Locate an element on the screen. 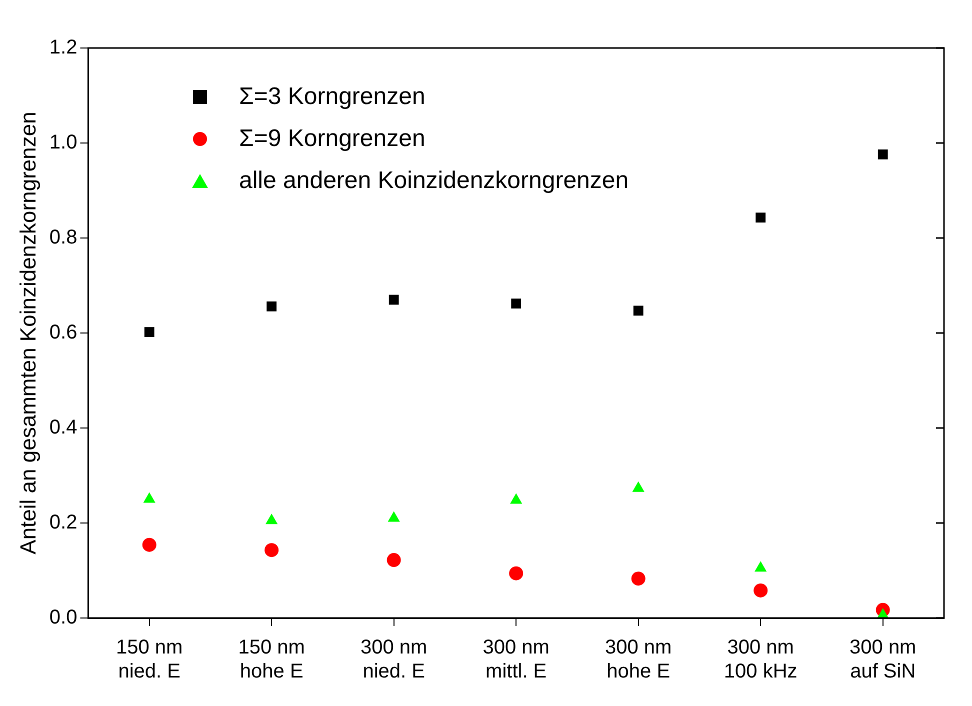 The height and width of the screenshot is (706, 972). x-tick-label: 150 nm nied. E is located at coordinates (149, 659).